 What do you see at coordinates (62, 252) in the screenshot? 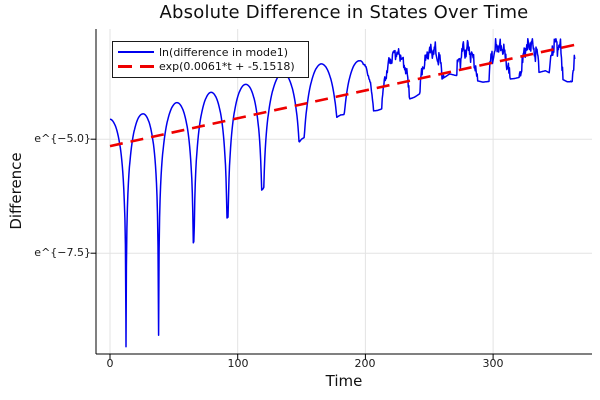
I see `y-tick-label: e^{−7.5}` at bounding box center [62, 252].